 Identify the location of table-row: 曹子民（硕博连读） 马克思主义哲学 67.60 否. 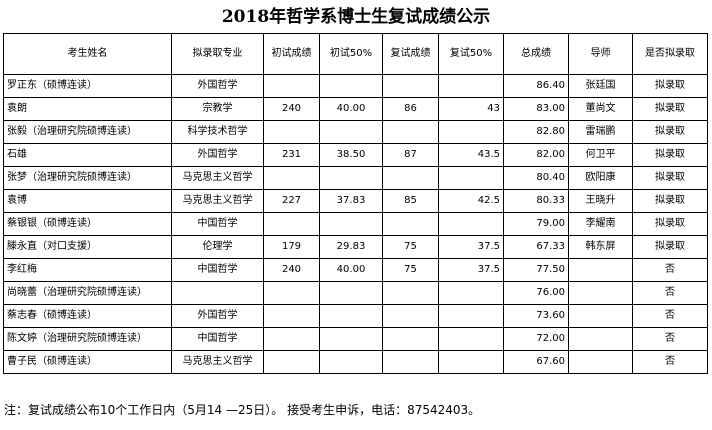
(355, 362).